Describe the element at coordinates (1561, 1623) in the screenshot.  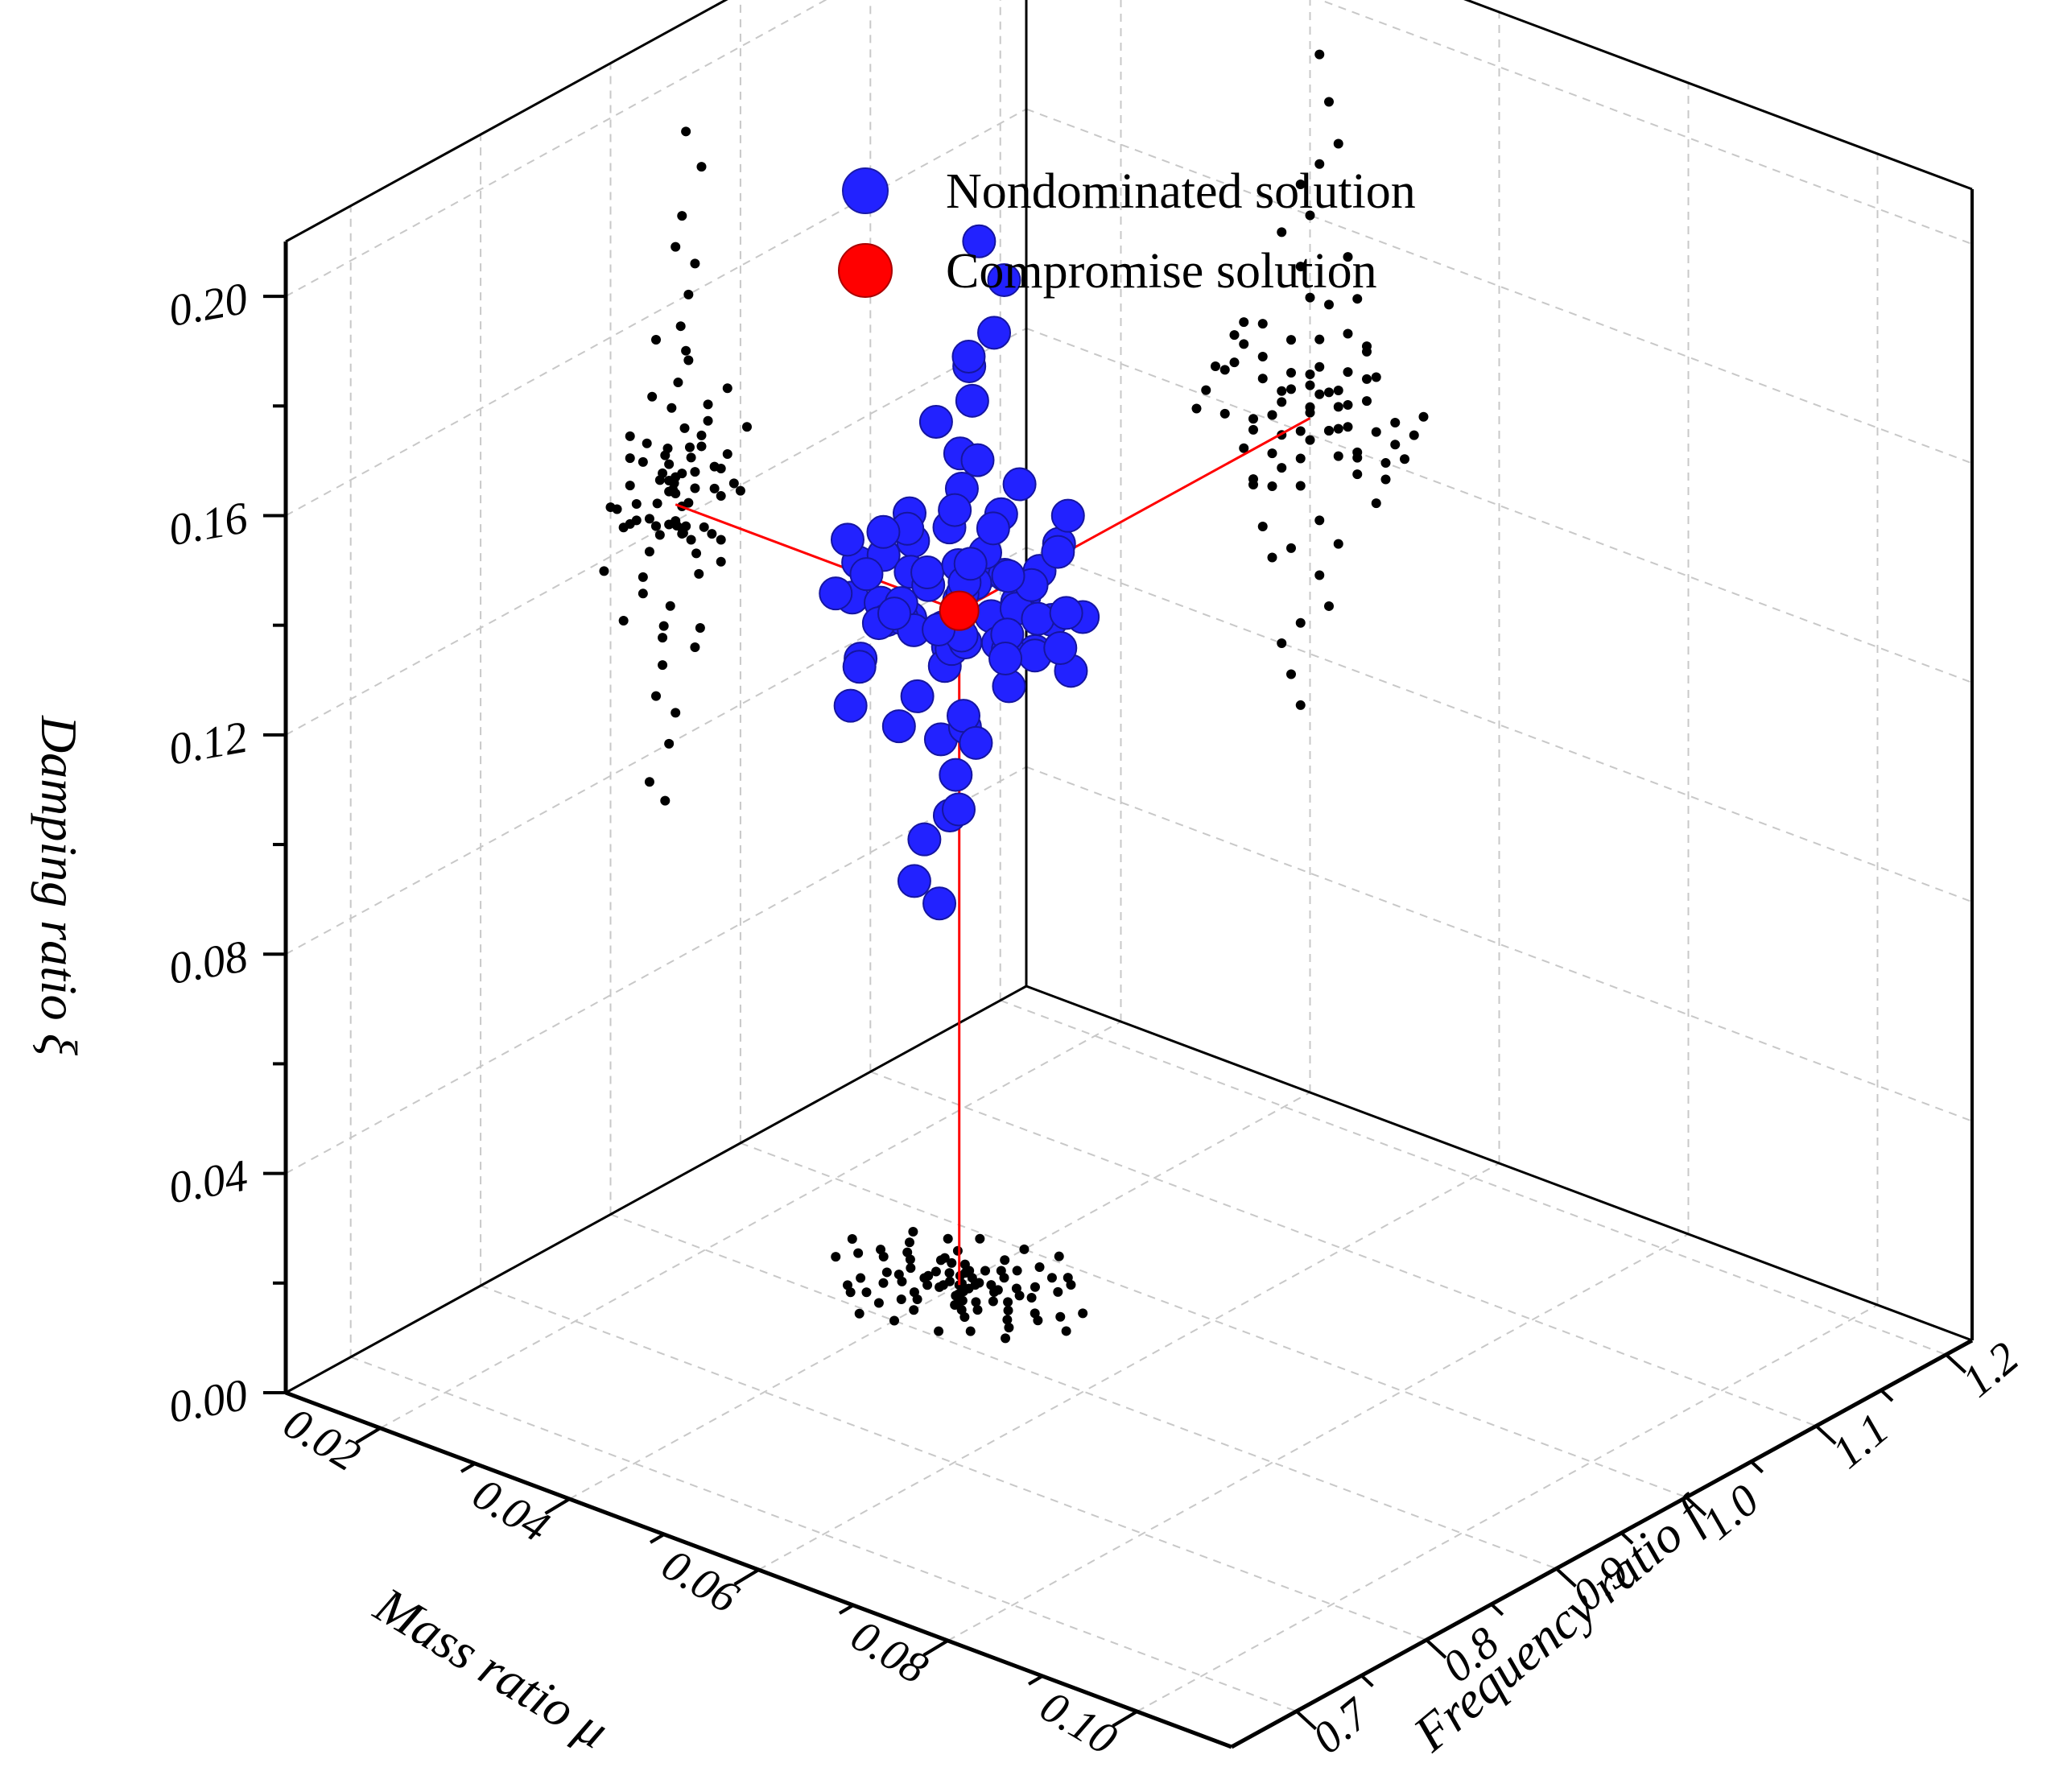
I see `y-axis-title: Frequency ratio f` at that location.